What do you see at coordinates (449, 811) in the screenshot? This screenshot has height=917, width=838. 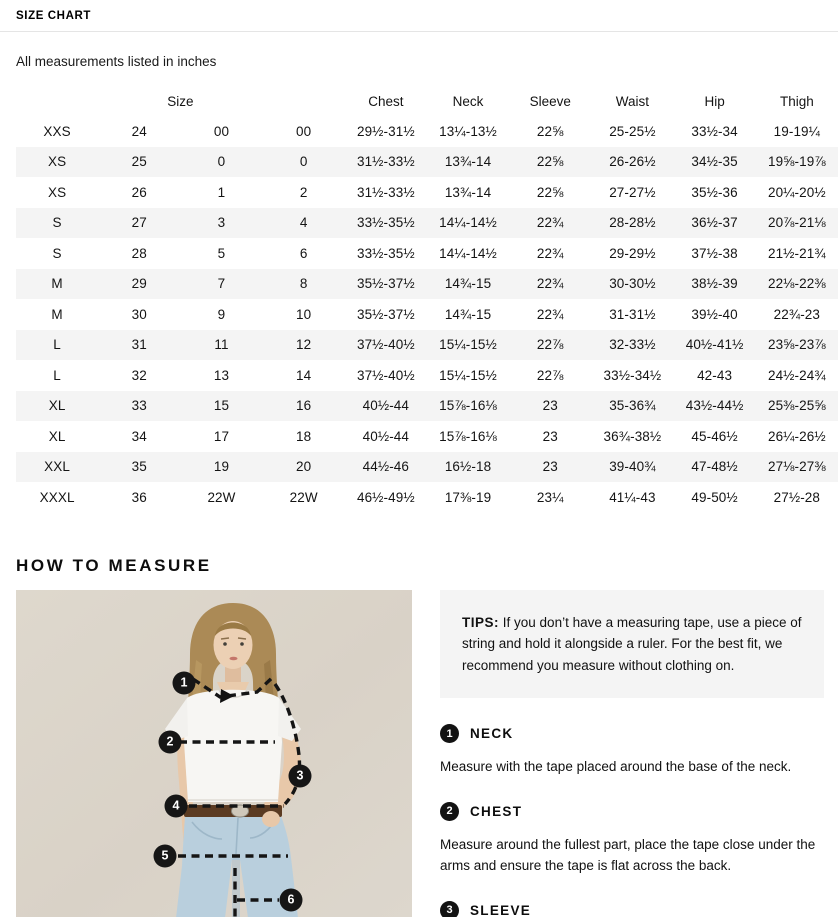 I see `number-badge-icon: 2` at bounding box center [449, 811].